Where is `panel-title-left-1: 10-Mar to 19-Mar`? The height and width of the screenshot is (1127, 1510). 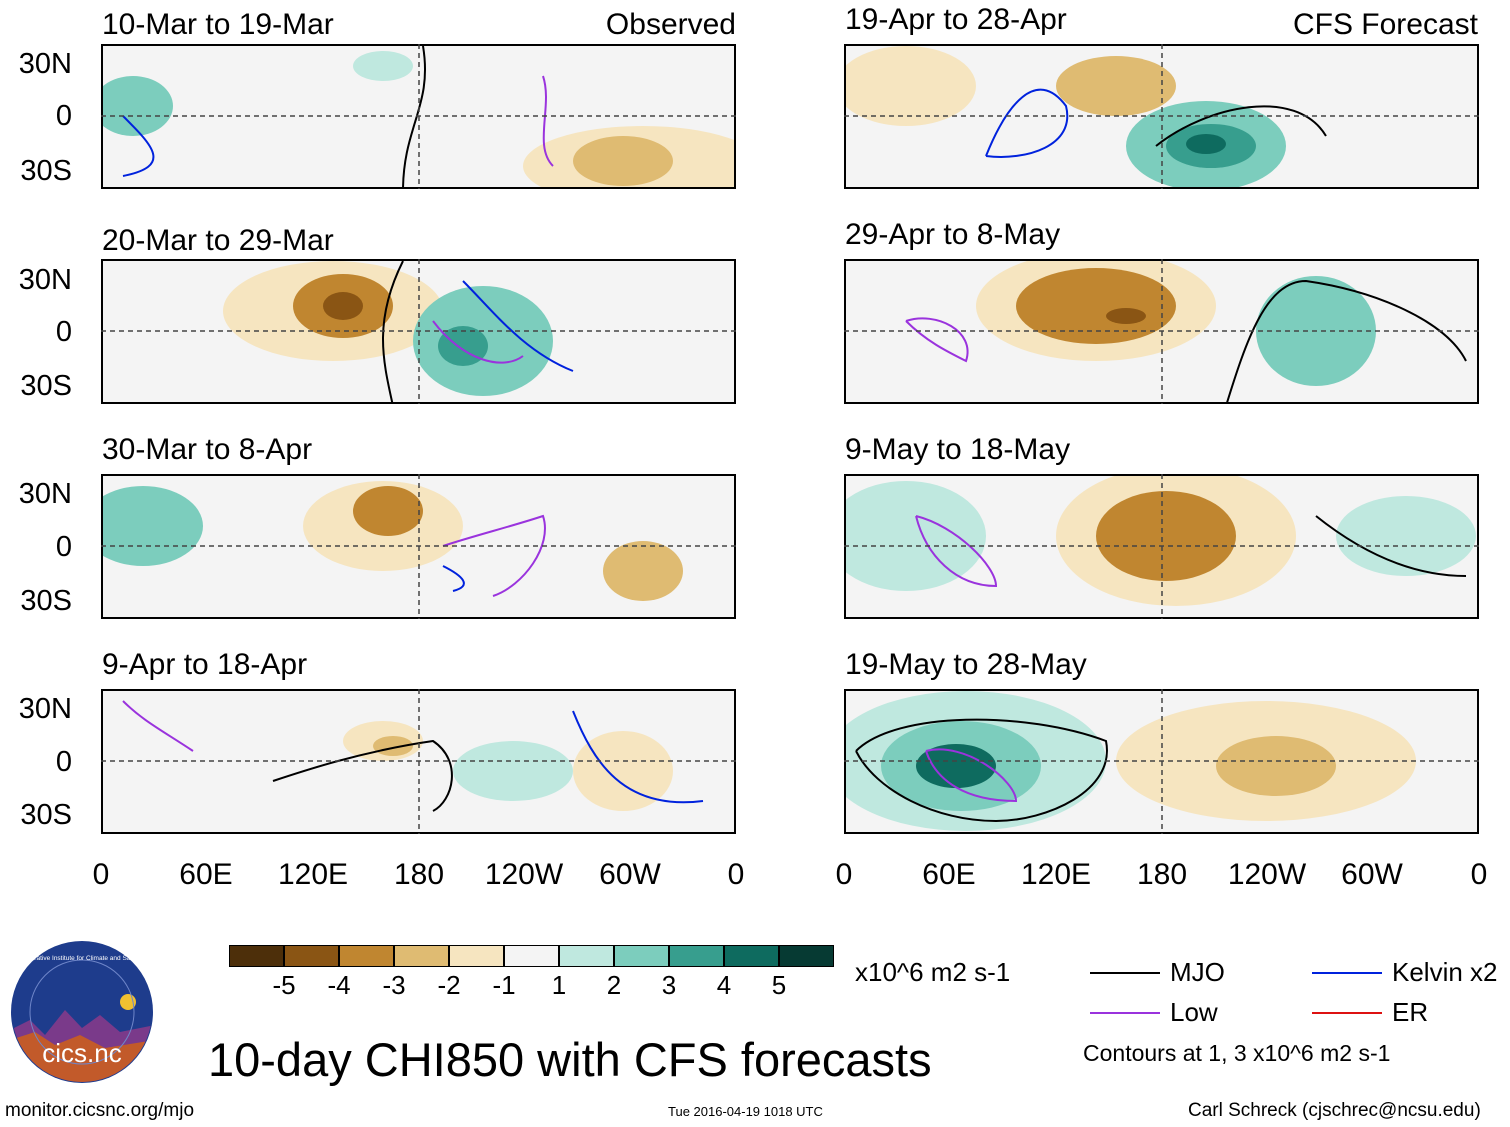 panel-title-left-1: 10-Mar to 19-Mar is located at coordinates (218, 24).